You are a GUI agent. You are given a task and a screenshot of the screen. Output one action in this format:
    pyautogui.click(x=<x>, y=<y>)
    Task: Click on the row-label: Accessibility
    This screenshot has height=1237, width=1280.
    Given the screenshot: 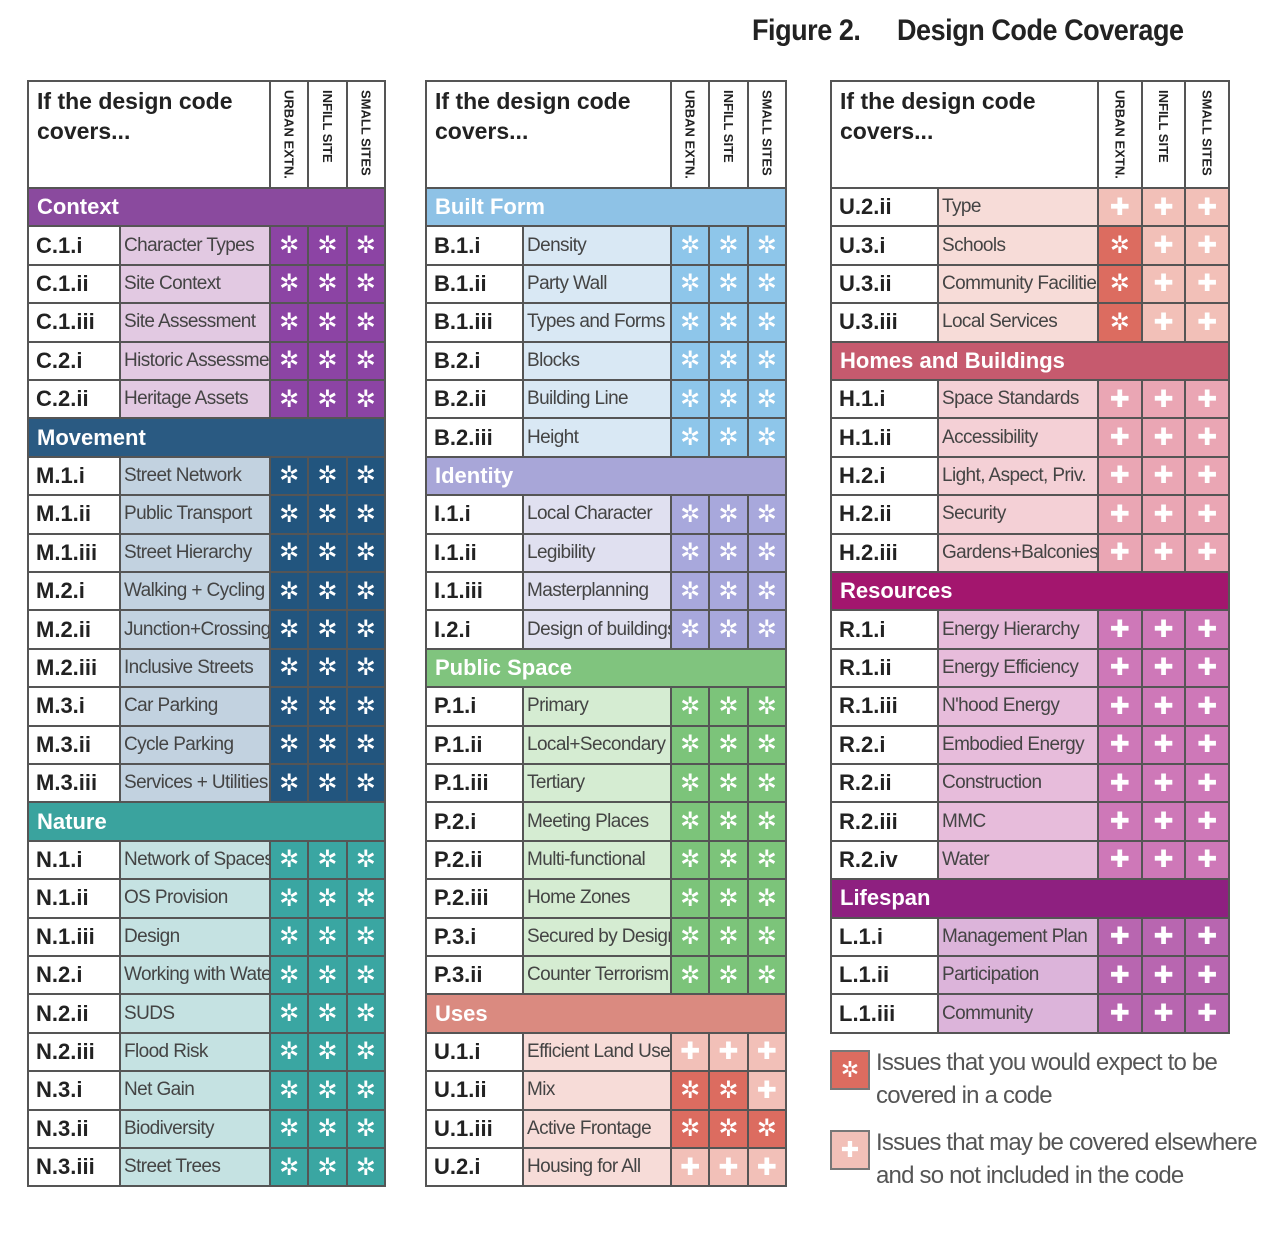 What is the action you would take?
    pyautogui.click(x=1017, y=436)
    